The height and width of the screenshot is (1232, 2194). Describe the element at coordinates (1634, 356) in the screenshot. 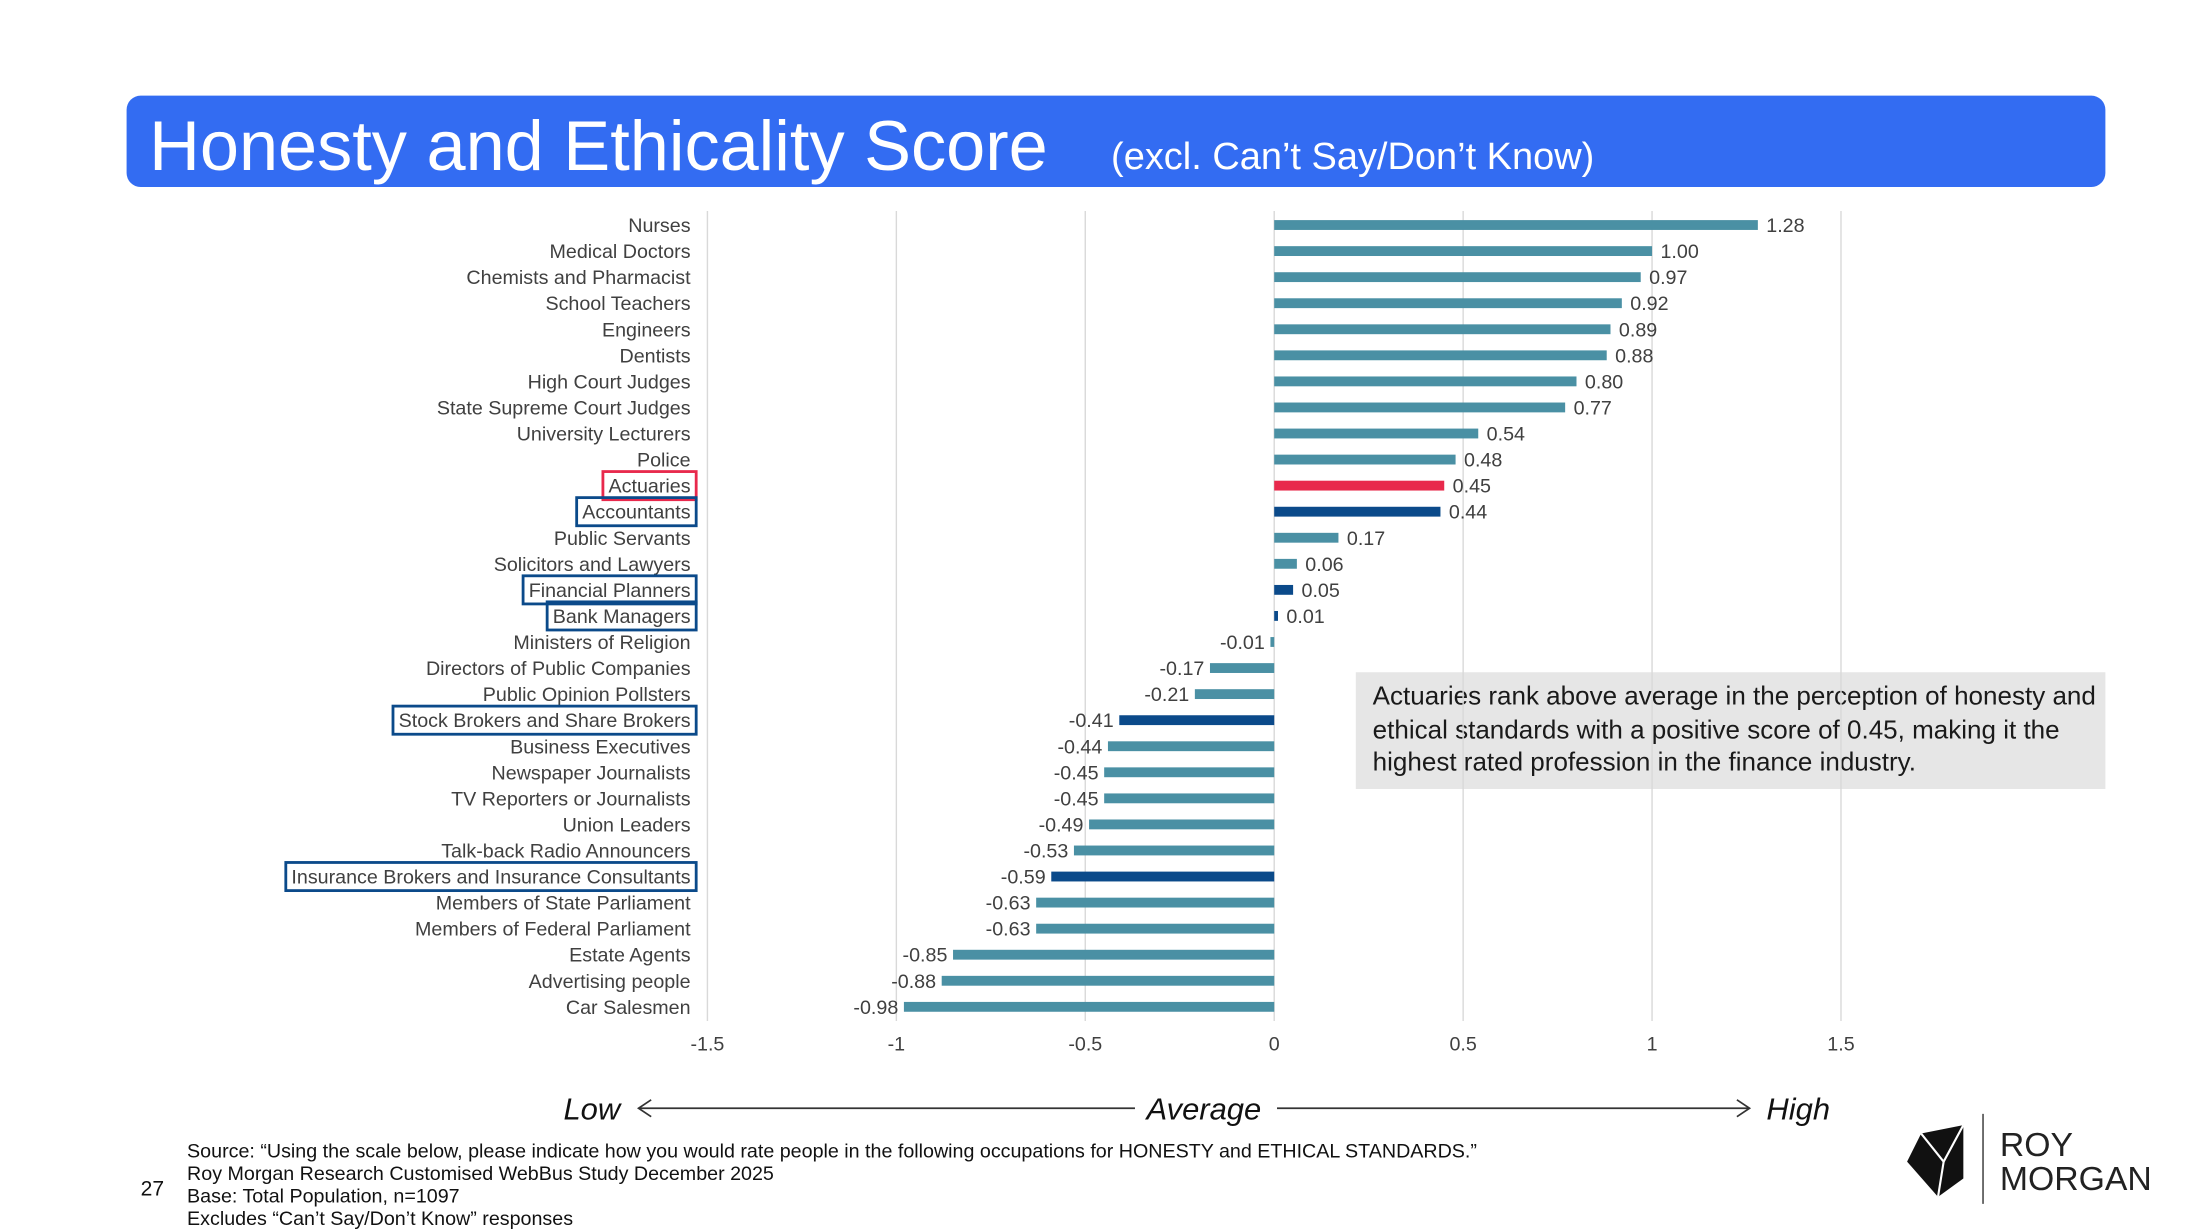

I see `value-label: 0.88` at that location.